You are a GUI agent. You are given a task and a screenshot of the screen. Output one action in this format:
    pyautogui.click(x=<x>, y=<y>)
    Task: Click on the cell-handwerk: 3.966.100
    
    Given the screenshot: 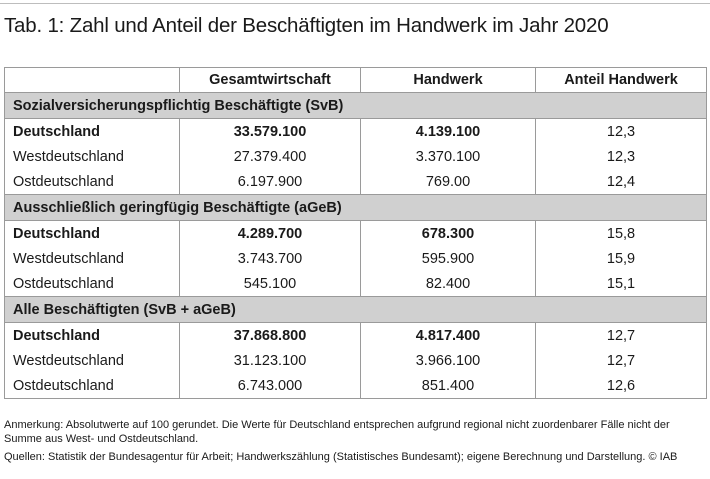 What is the action you would take?
    pyautogui.click(x=448, y=360)
    